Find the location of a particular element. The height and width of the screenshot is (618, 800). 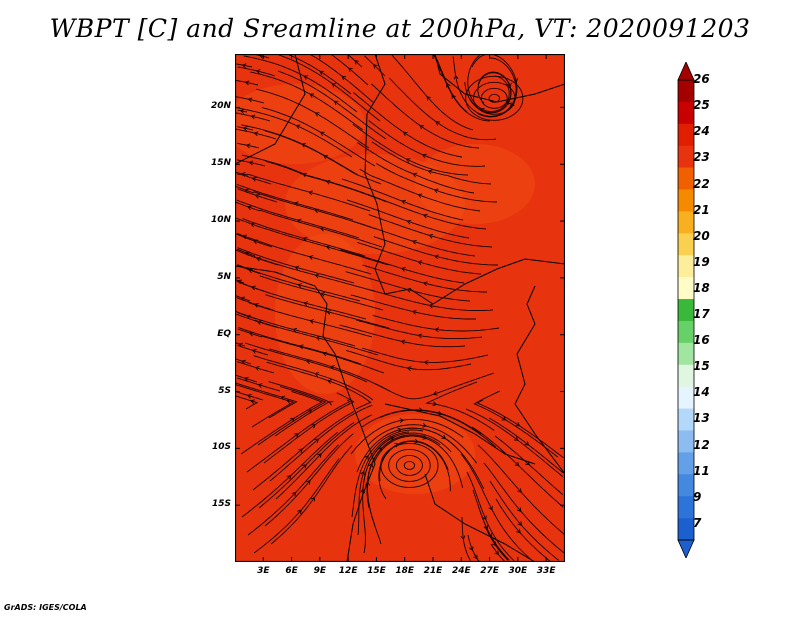

lon-label: 12E is located at coordinates (348, 571).